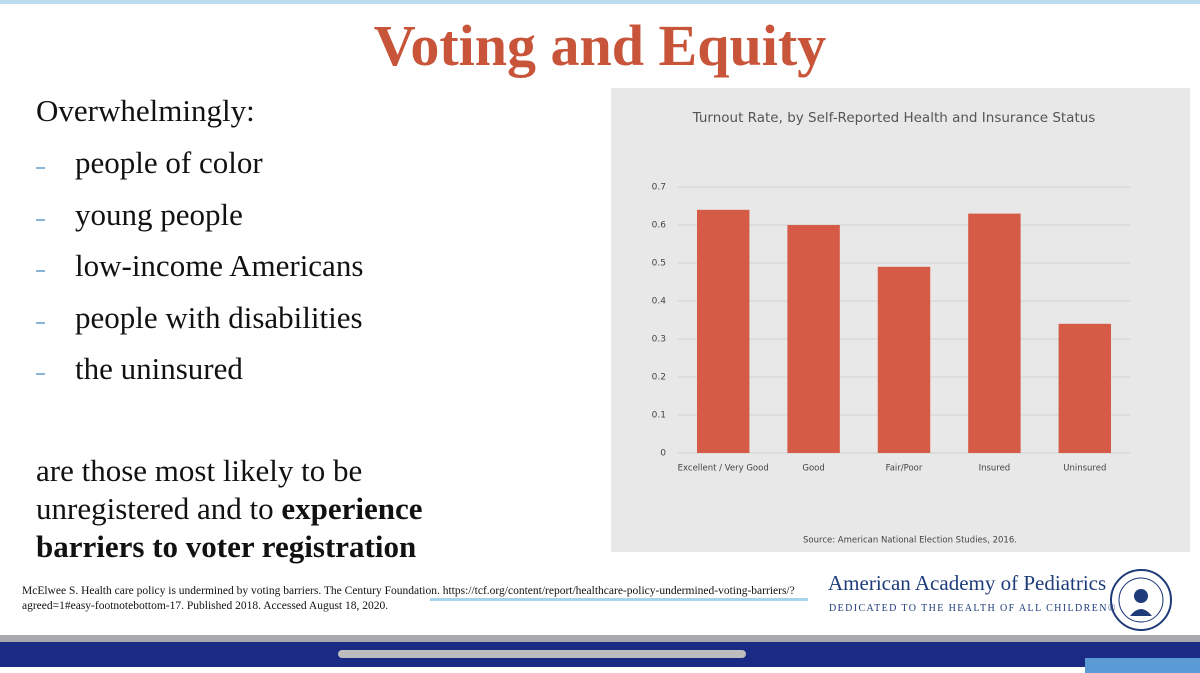  I want to click on logo-name: American Academy of Pediatrics, so click(967, 583).